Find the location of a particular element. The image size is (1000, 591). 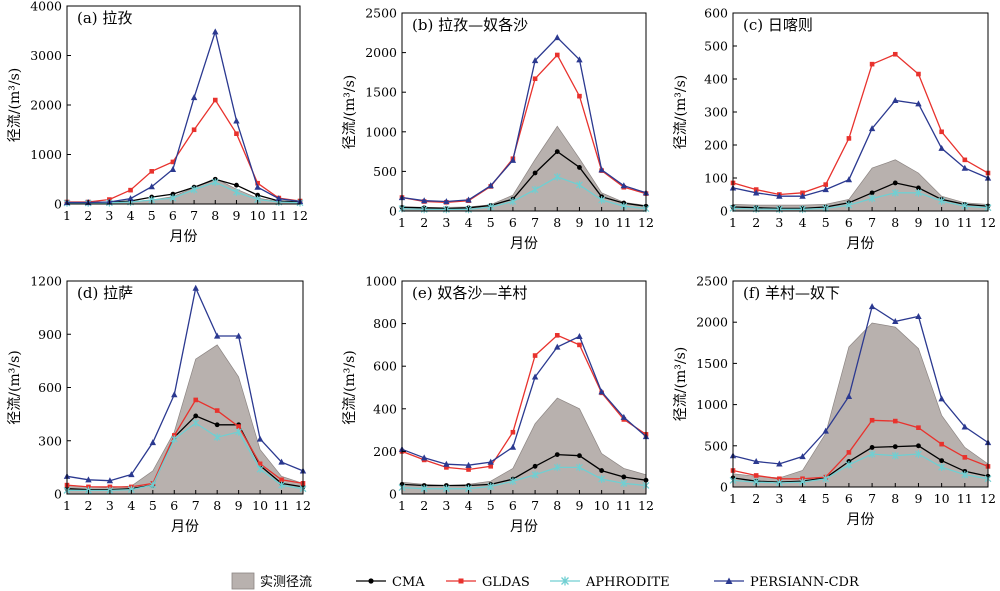

panel-title: (c) 日喀则 is located at coordinates (778, 25).